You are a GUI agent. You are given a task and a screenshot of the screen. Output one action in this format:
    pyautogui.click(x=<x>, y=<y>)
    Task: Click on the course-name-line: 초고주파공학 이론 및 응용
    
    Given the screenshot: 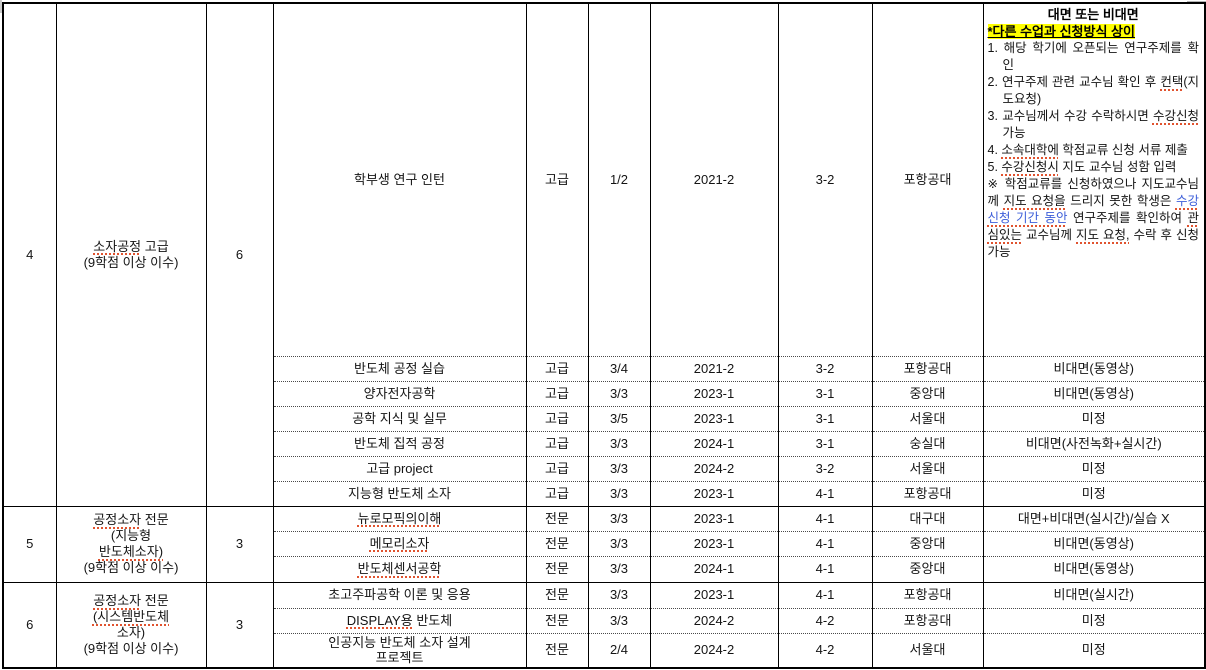 What is the action you would take?
    pyautogui.click(x=400, y=595)
    